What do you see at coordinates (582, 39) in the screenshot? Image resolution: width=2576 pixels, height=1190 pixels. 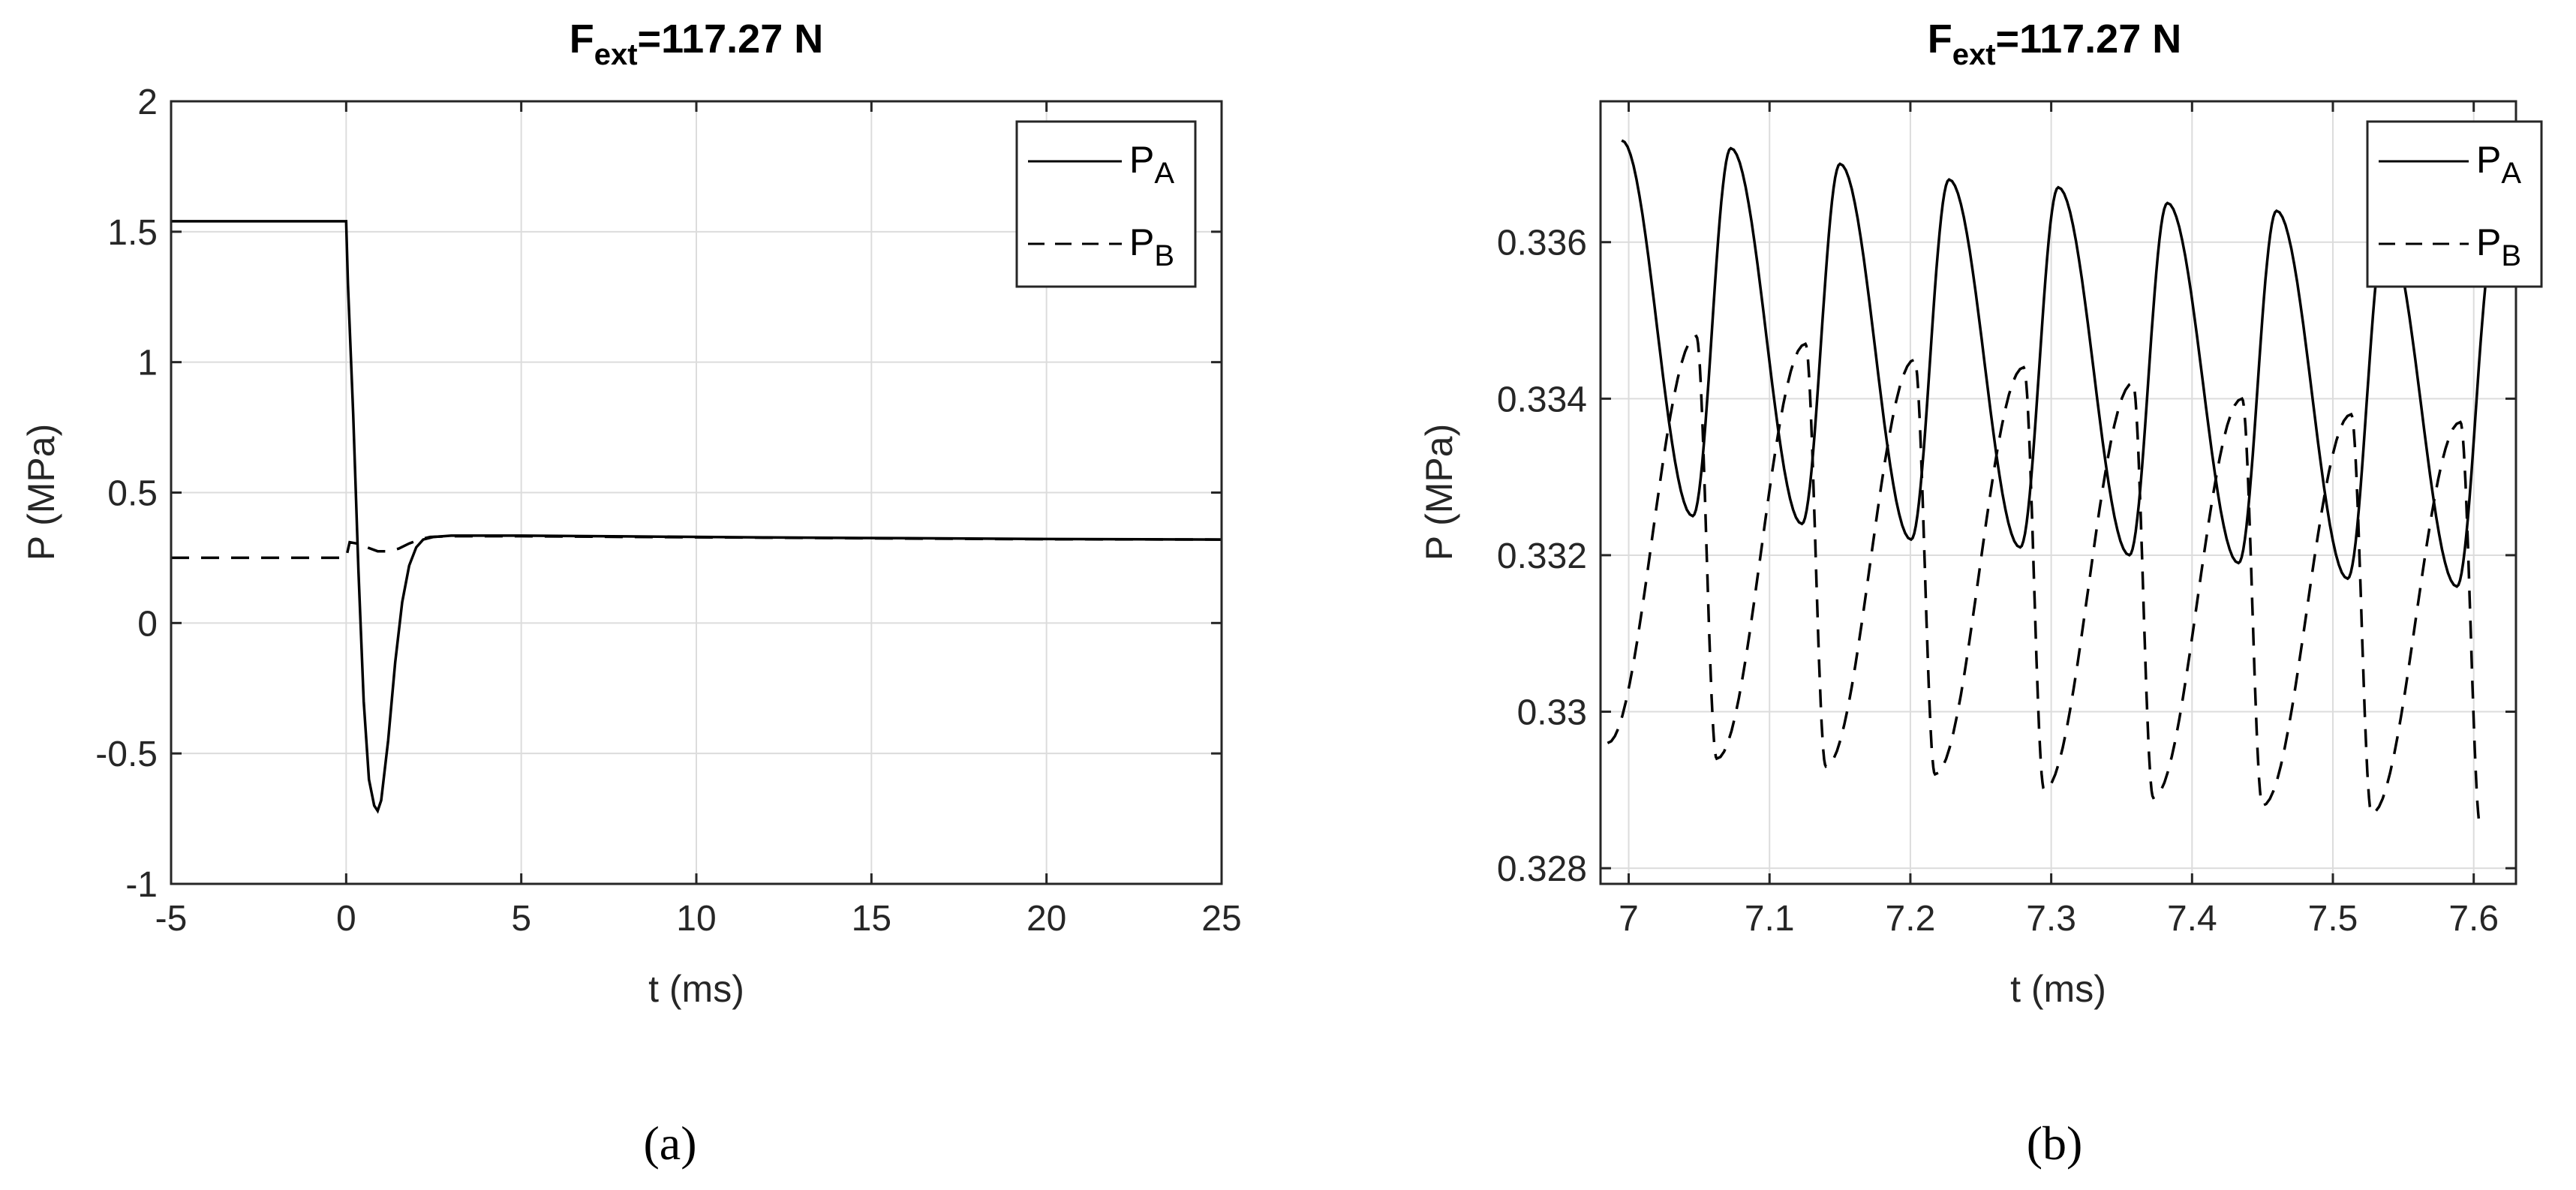 I see `title-a-base: F` at bounding box center [582, 39].